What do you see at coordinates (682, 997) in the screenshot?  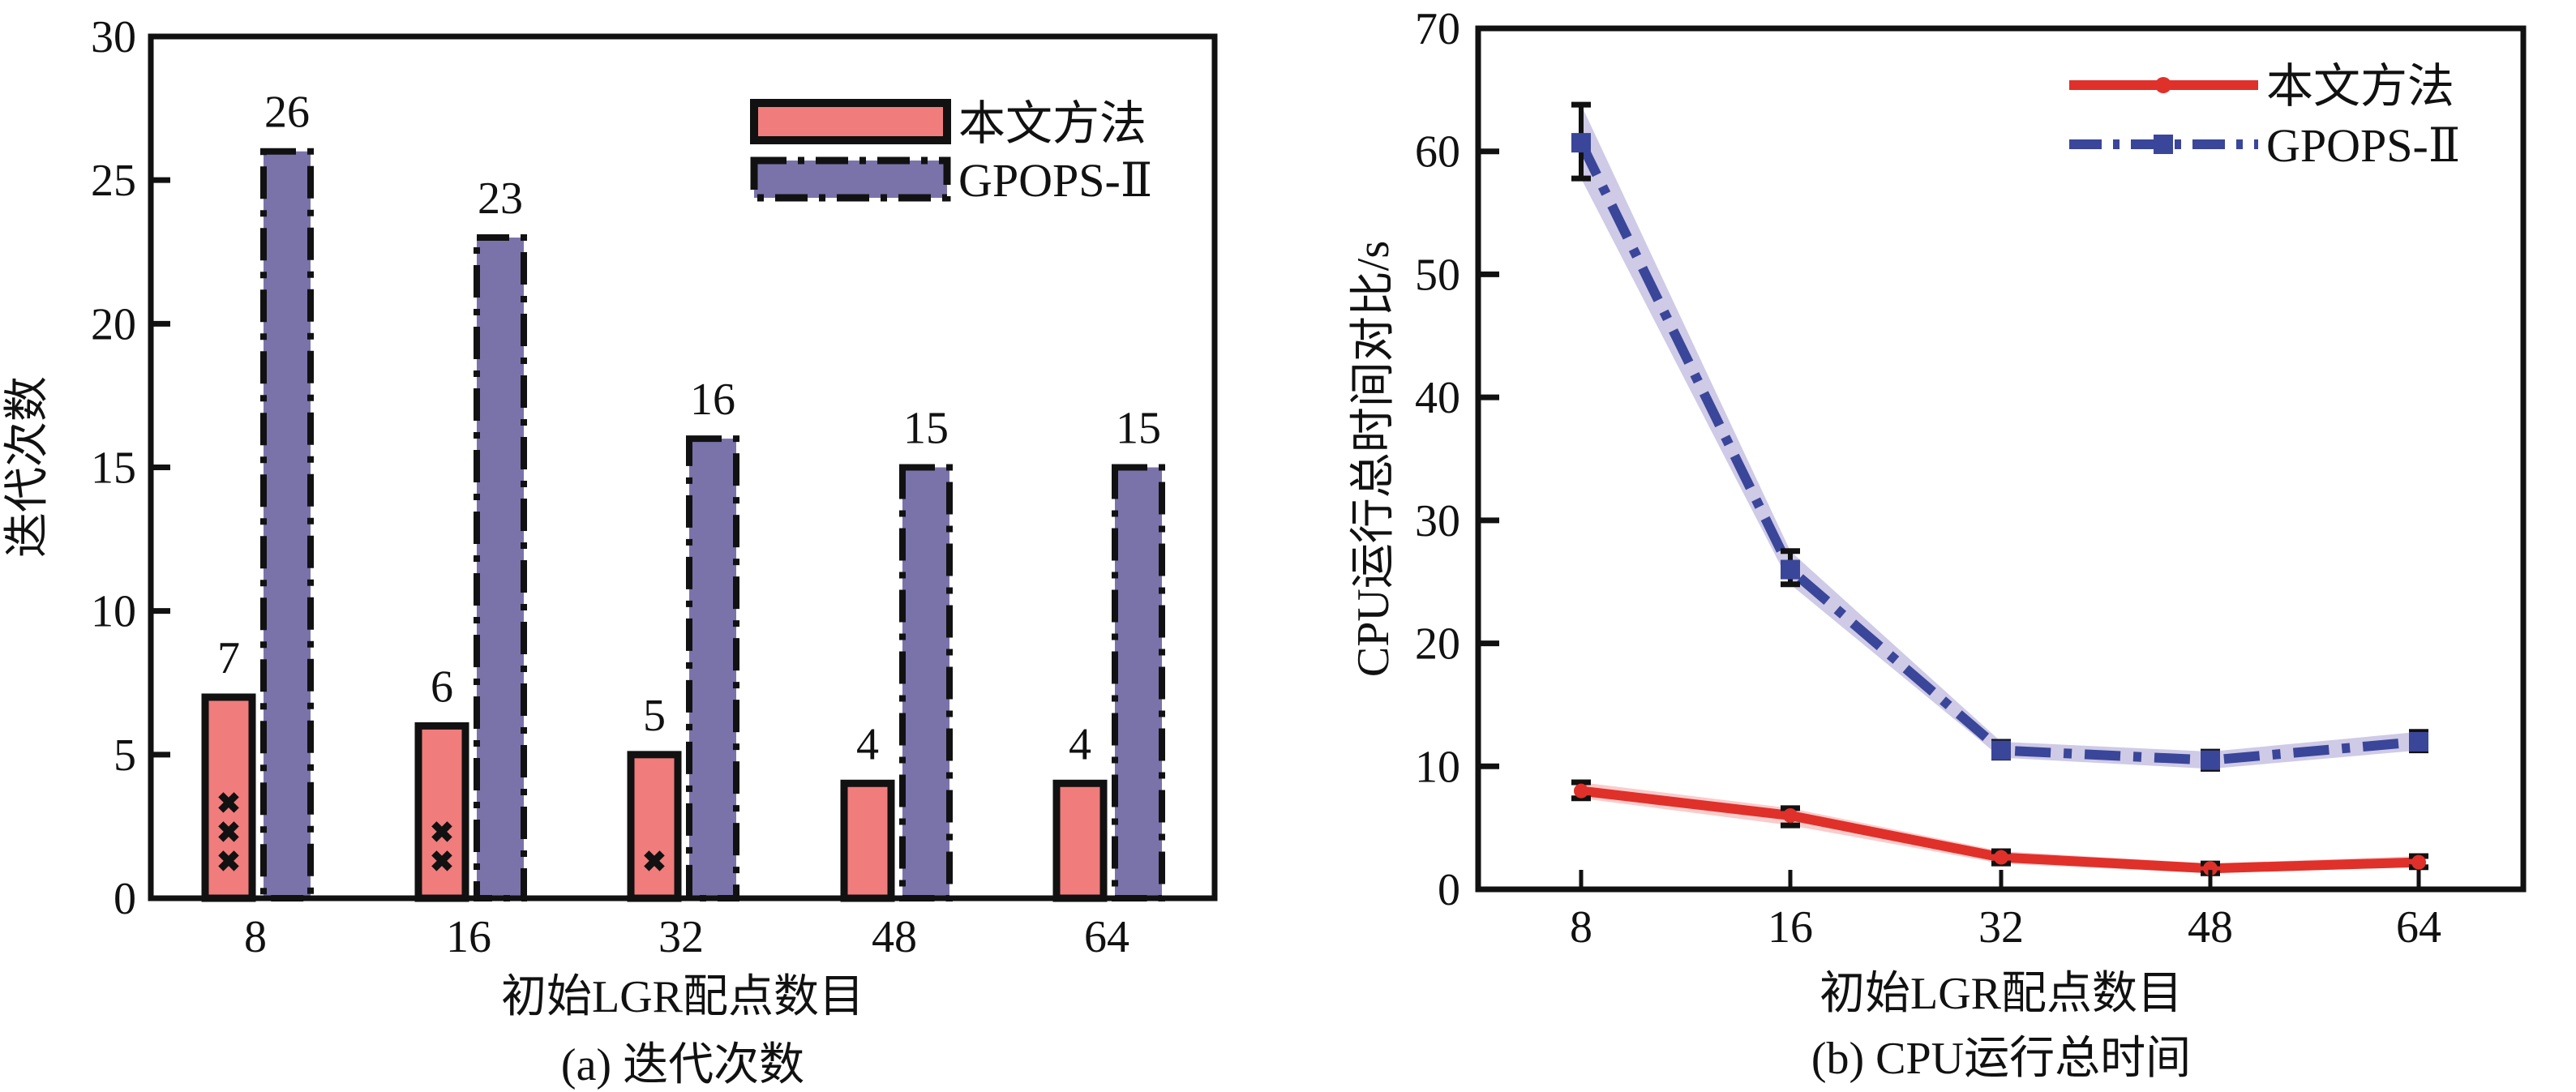 I see `chart-a-xlabel: 初始LGR配点数目` at bounding box center [682, 997].